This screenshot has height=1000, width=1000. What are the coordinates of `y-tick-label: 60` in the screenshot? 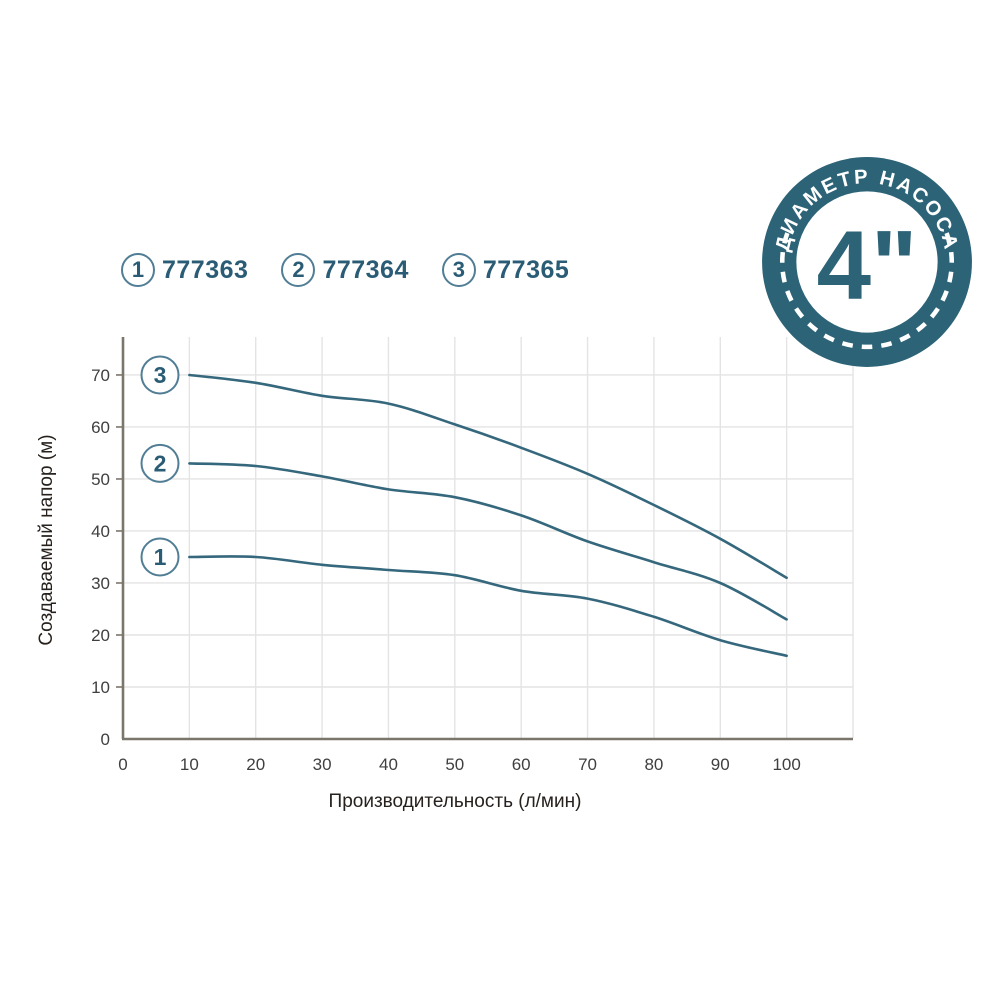 It's located at (100, 427).